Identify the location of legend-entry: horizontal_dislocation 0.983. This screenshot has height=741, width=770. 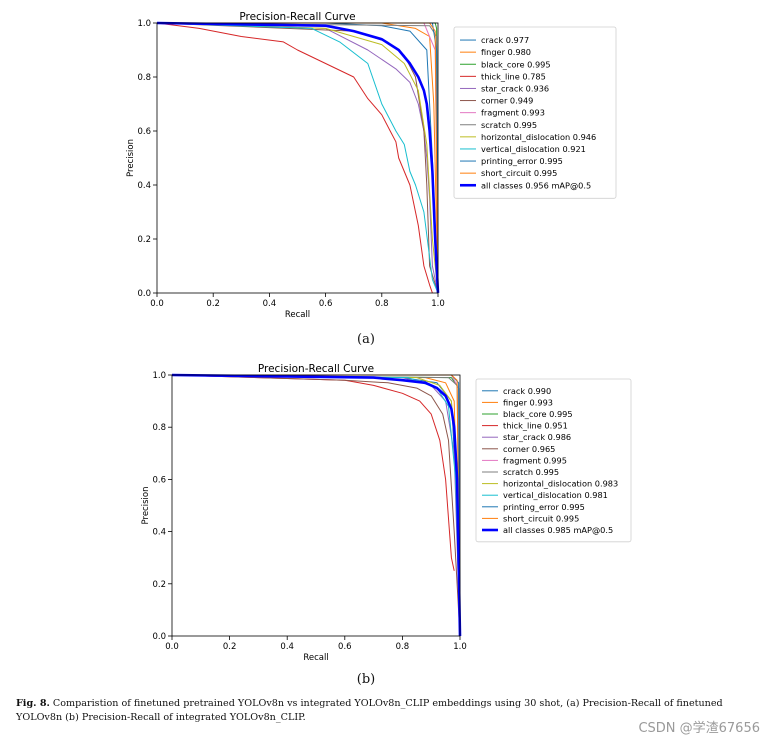
(560, 484).